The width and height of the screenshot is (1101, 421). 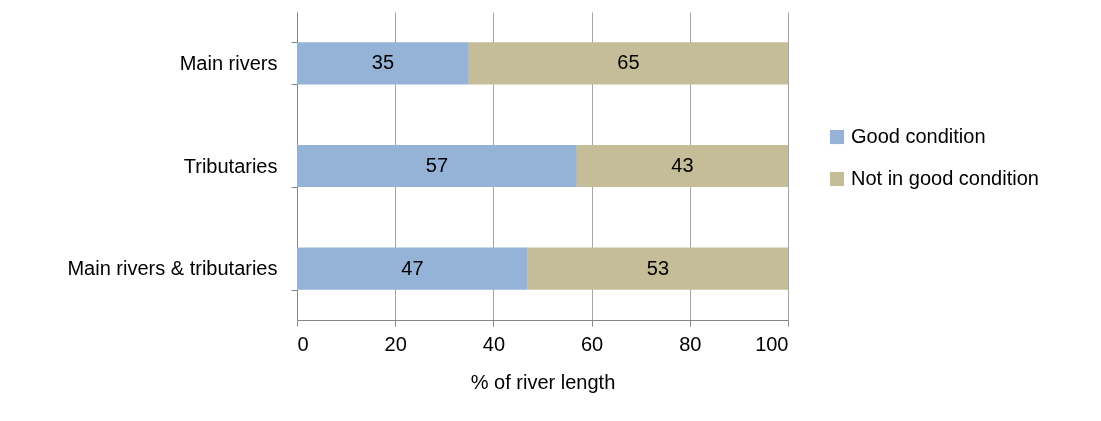 I want to click on data-label: 53, so click(x=658, y=267).